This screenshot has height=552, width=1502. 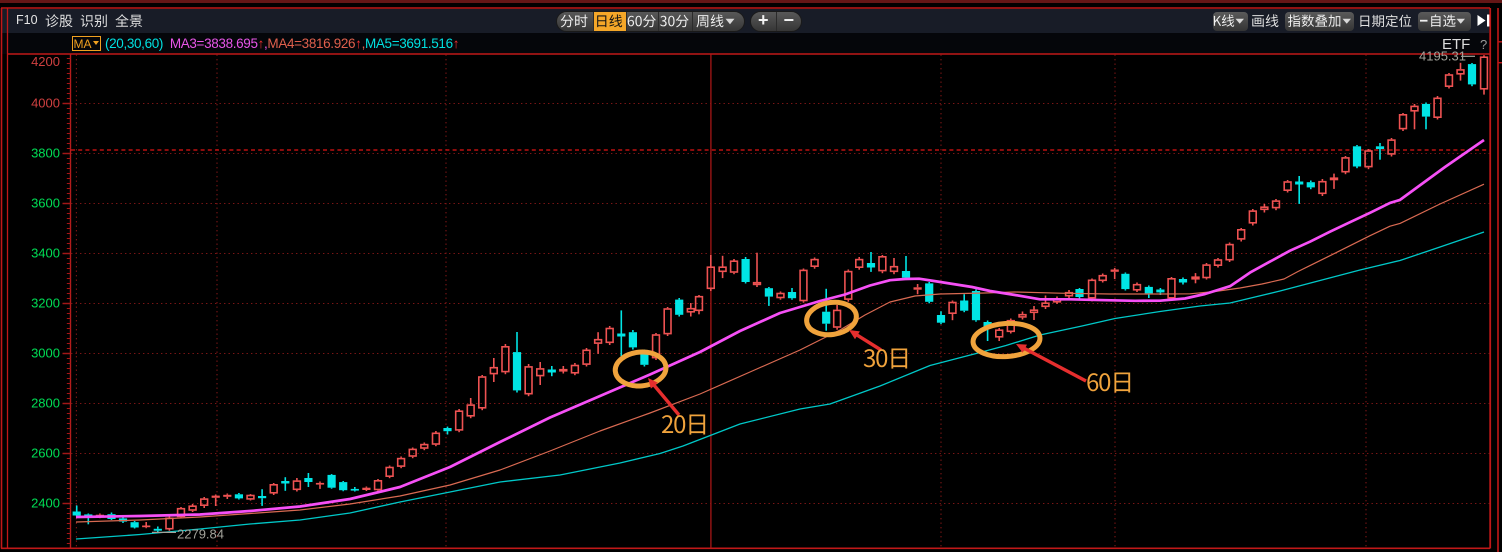 What do you see at coordinates (45, 403) in the screenshot?
I see `svg-text: 2800` at bounding box center [45, 403].